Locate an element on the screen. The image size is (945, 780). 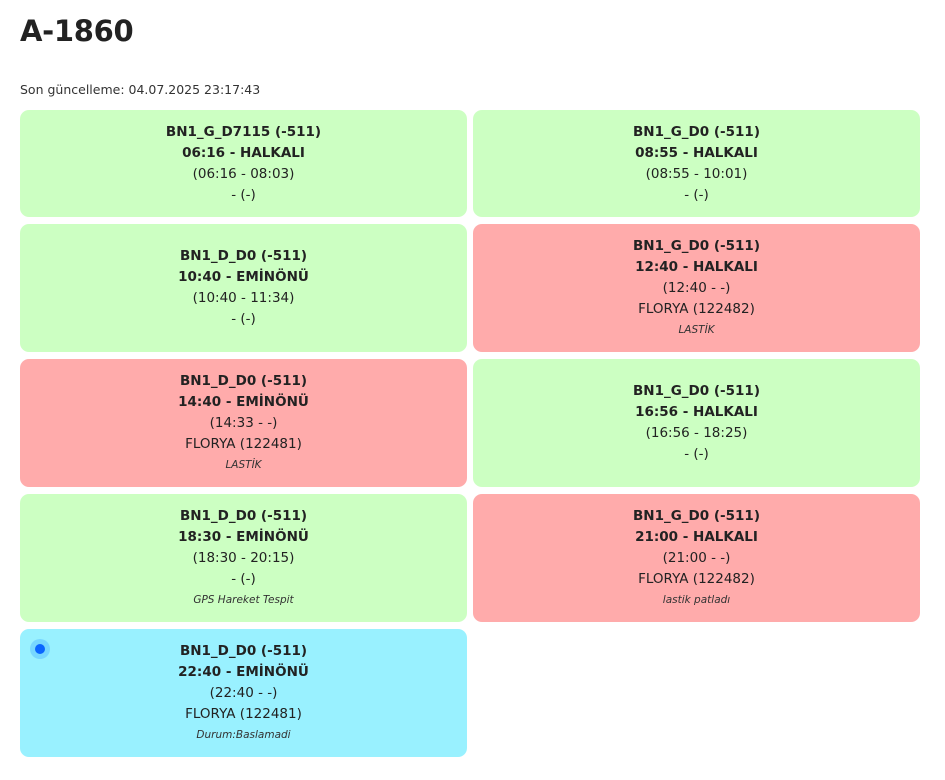
trip-route: 06:16 - HALKALI is located at coordinates (243, 152).